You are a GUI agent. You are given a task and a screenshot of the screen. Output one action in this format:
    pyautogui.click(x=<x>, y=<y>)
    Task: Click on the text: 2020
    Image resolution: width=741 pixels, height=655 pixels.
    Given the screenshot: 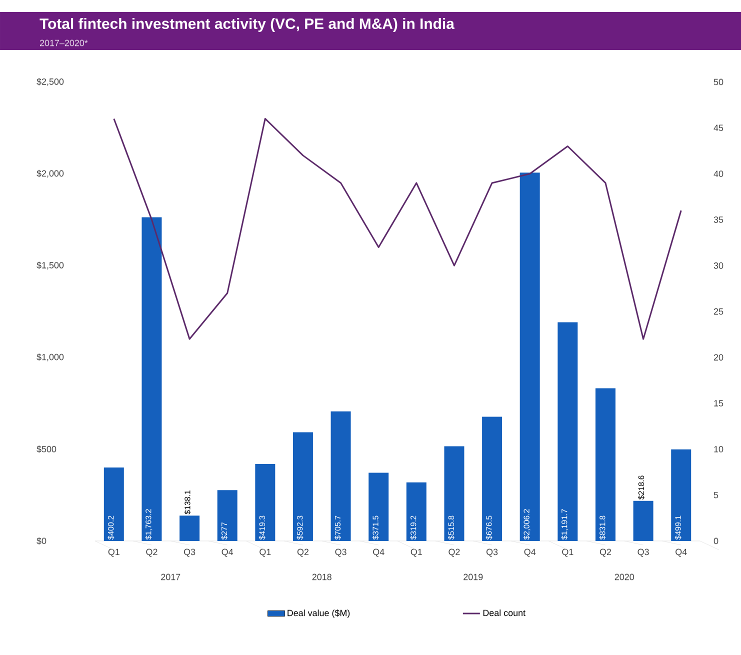 What is the action you would take?
    pyautogui.click(x=624, y=577)
    